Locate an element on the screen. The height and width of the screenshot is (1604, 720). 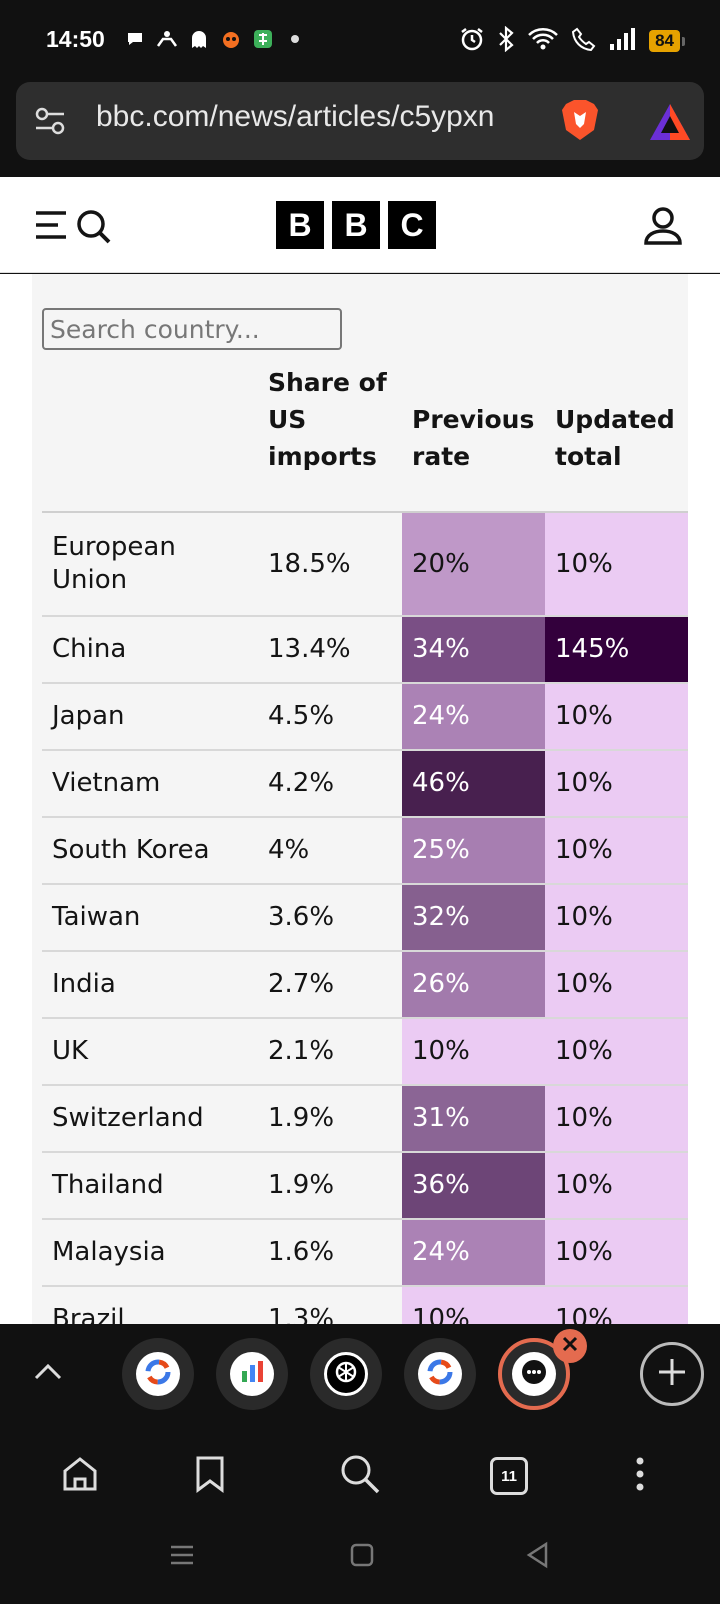
table-row: European Union 18.5% 20% 10% is located at coordinates (365, 564).